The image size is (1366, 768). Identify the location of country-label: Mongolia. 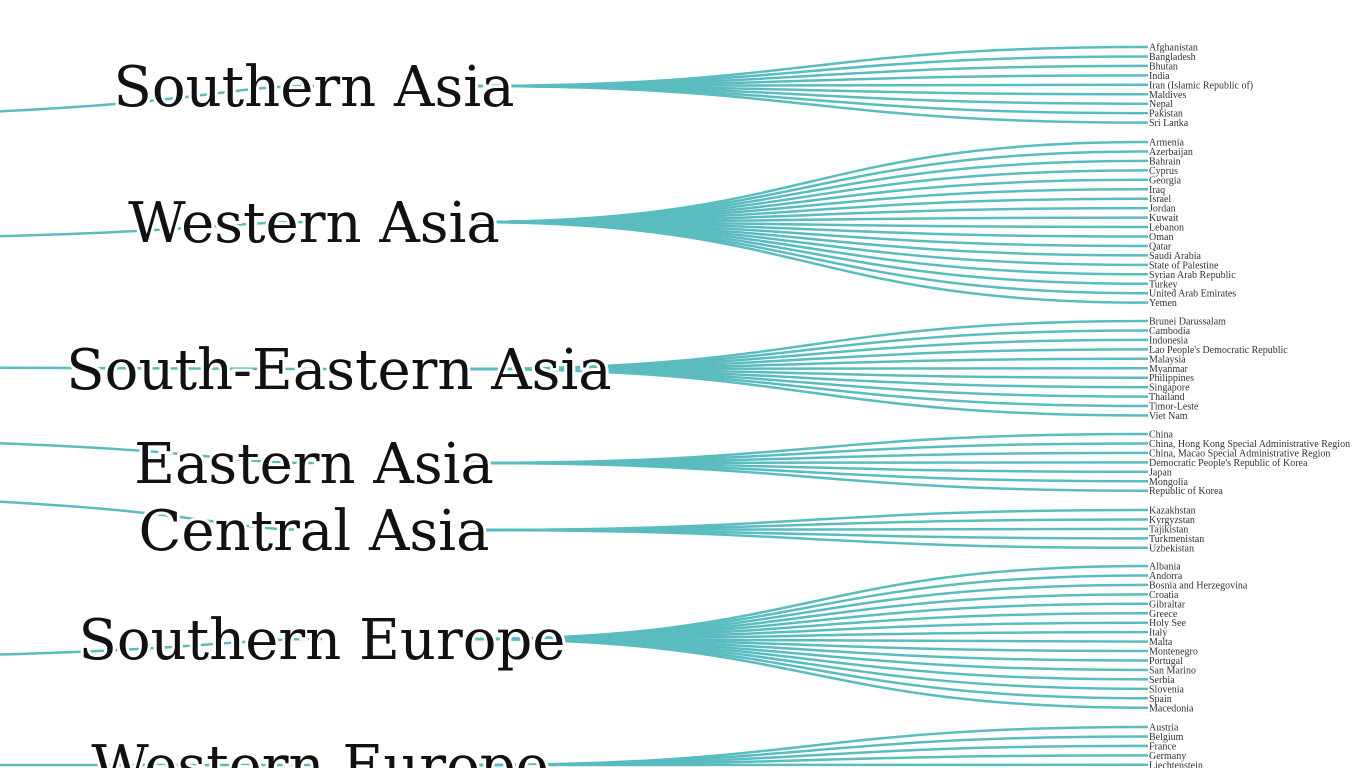
(1168, 482).